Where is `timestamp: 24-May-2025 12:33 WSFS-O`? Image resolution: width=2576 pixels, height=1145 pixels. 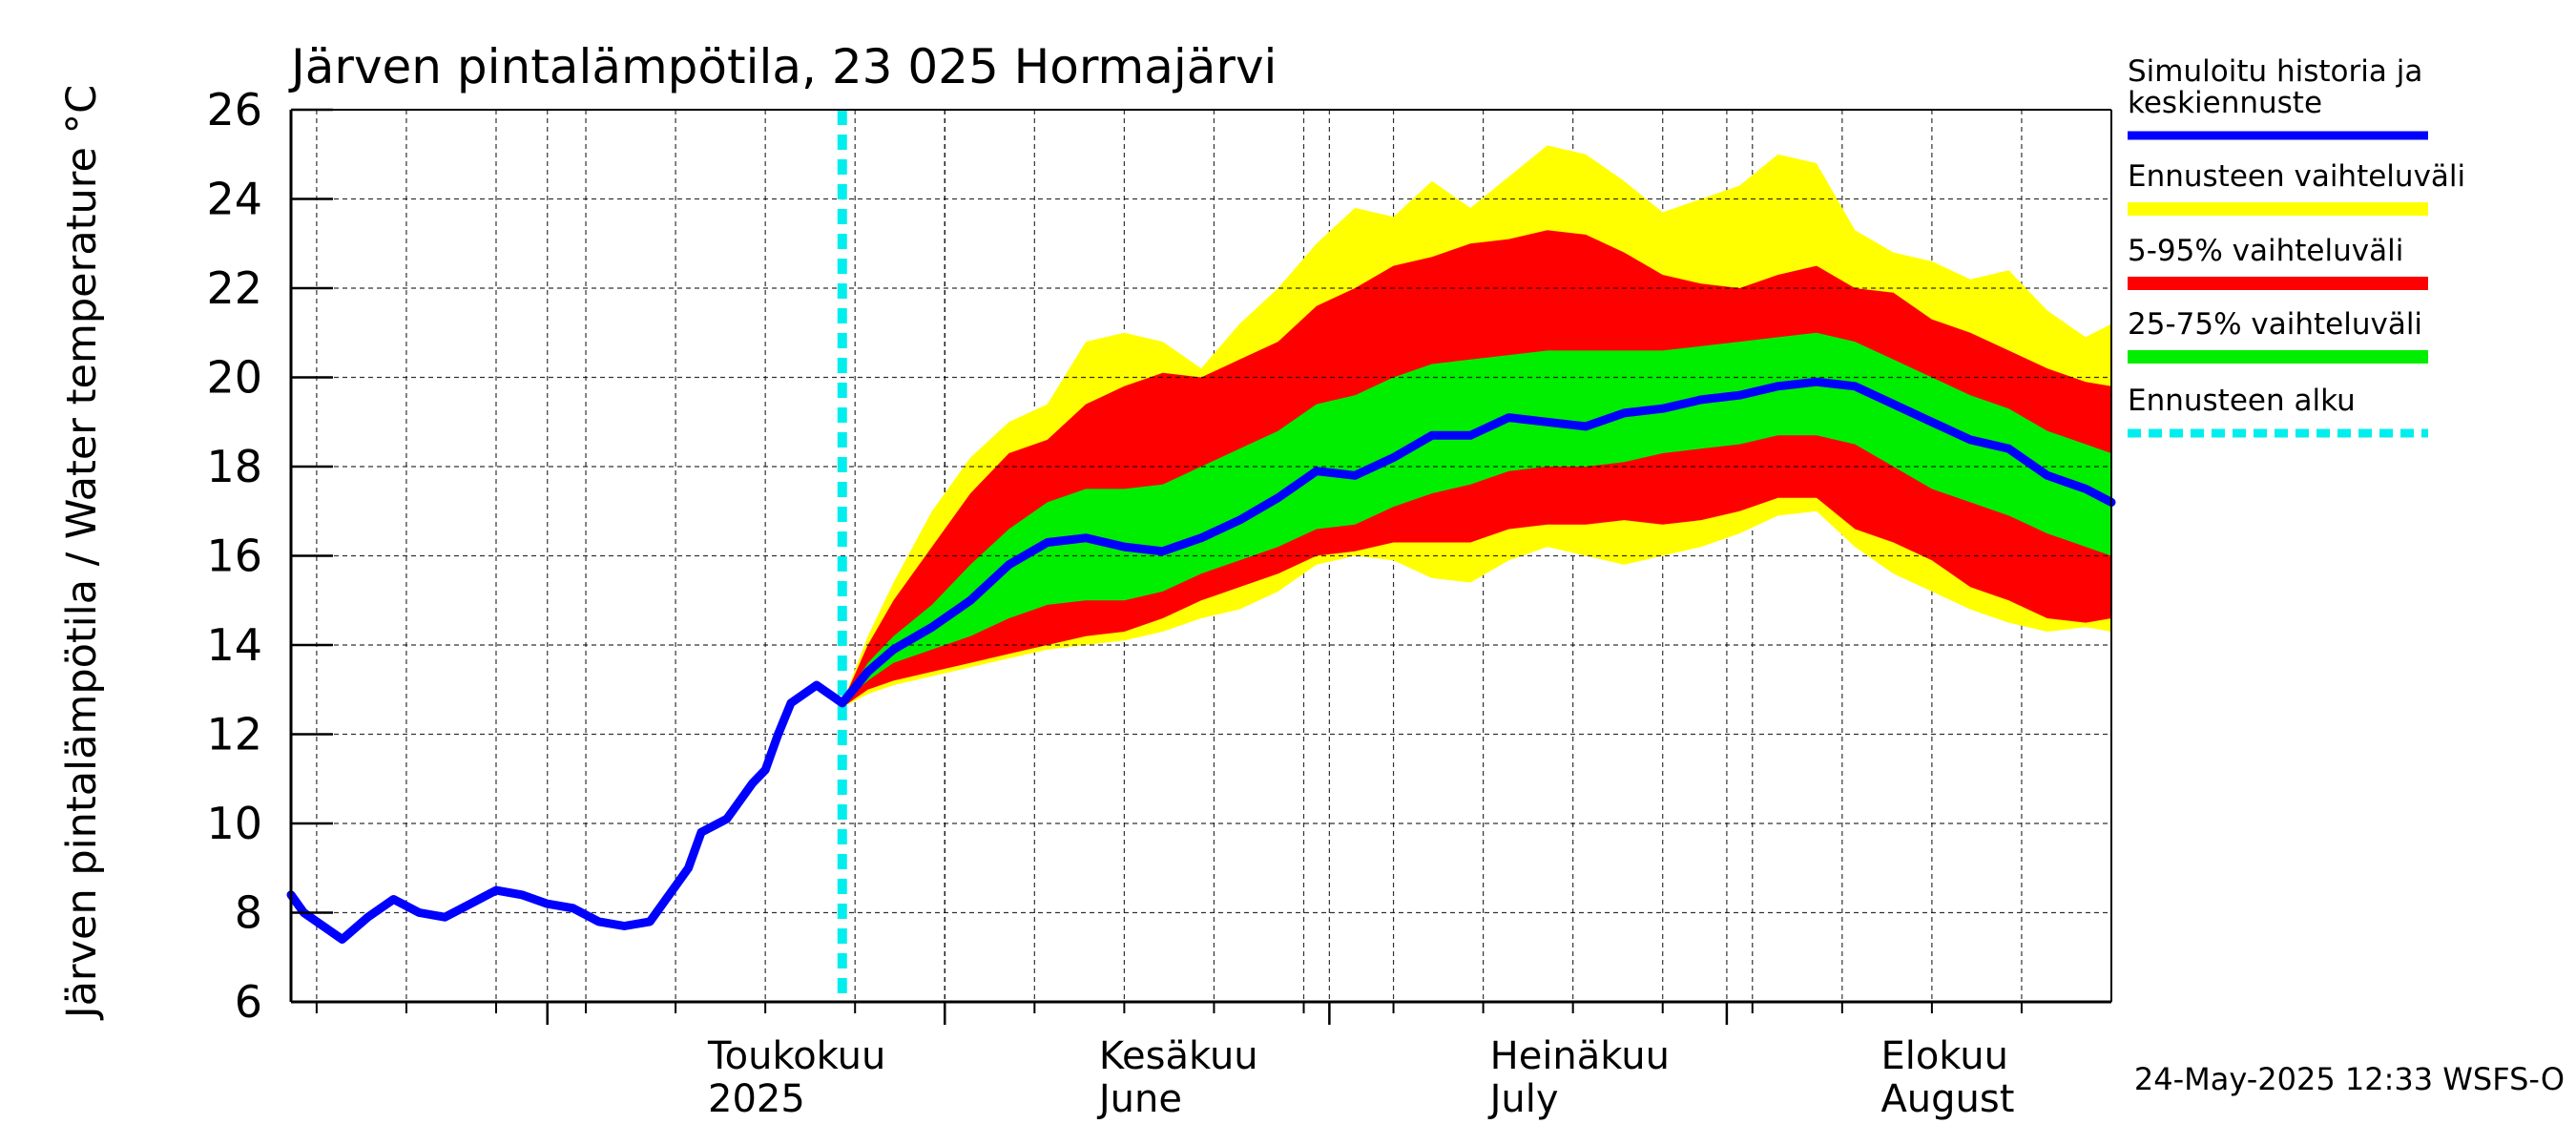 timestamp: 24-May-2025 12:33 WSFS-O is located at coordinates (2349, 1079).